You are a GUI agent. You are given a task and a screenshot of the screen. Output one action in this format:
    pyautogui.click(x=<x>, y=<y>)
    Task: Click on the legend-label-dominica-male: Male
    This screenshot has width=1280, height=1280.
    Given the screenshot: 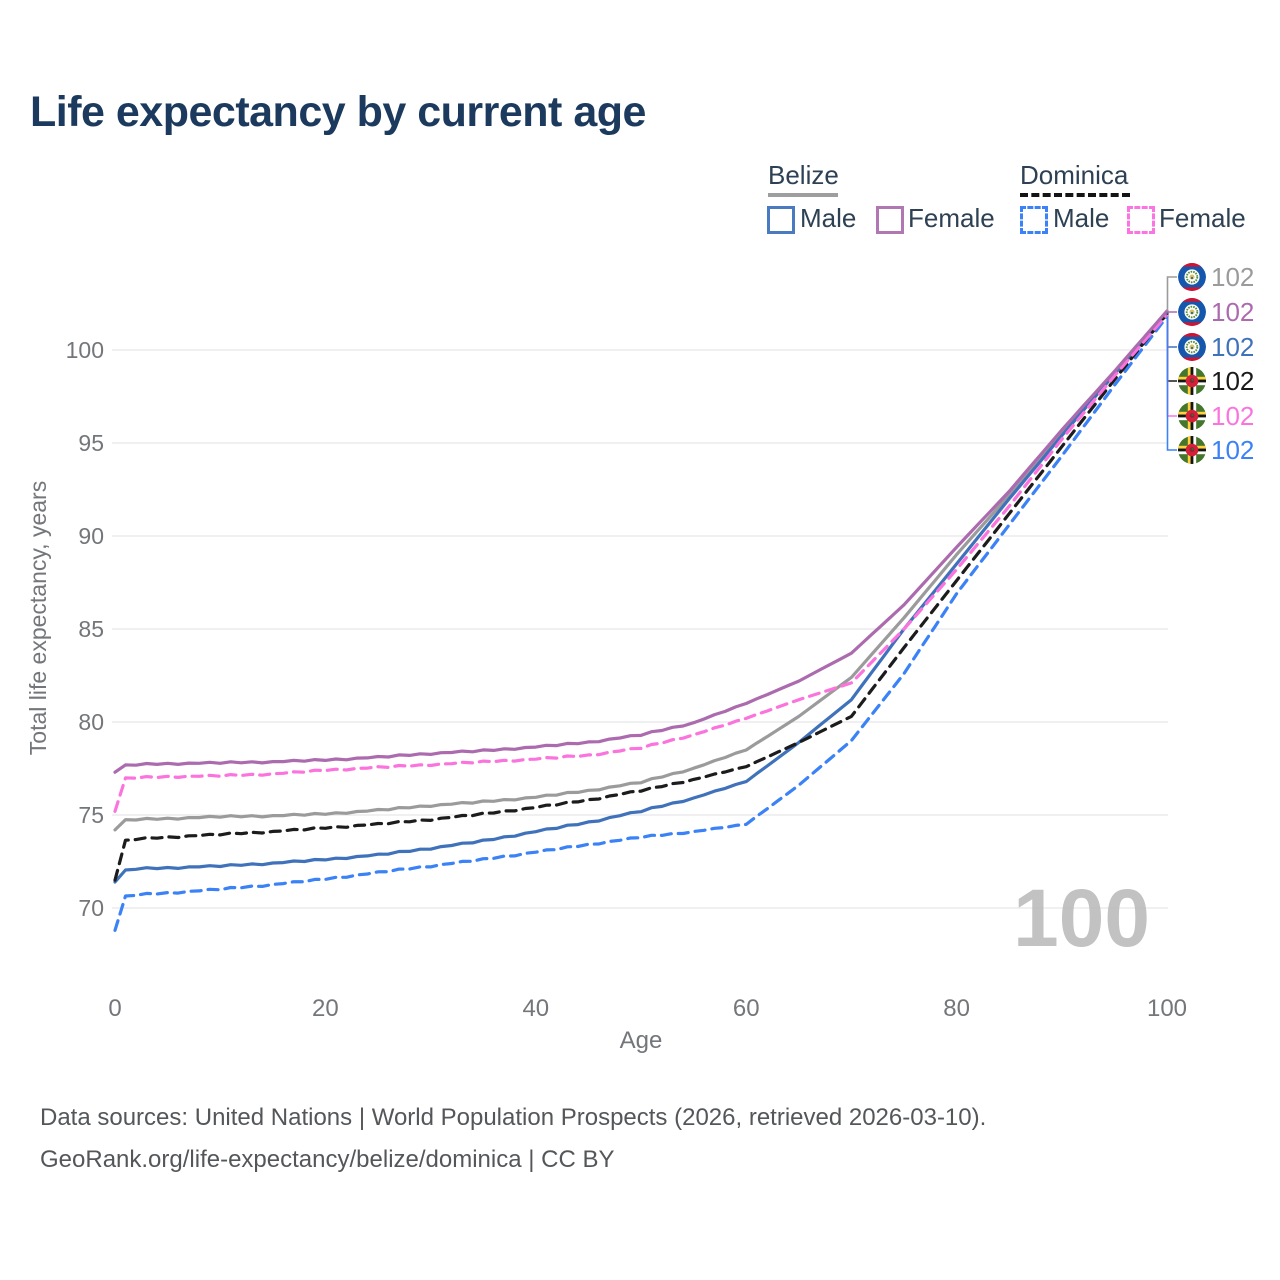 What is the action you would take?
    pyautogui.click(x=1081, y=218)
    